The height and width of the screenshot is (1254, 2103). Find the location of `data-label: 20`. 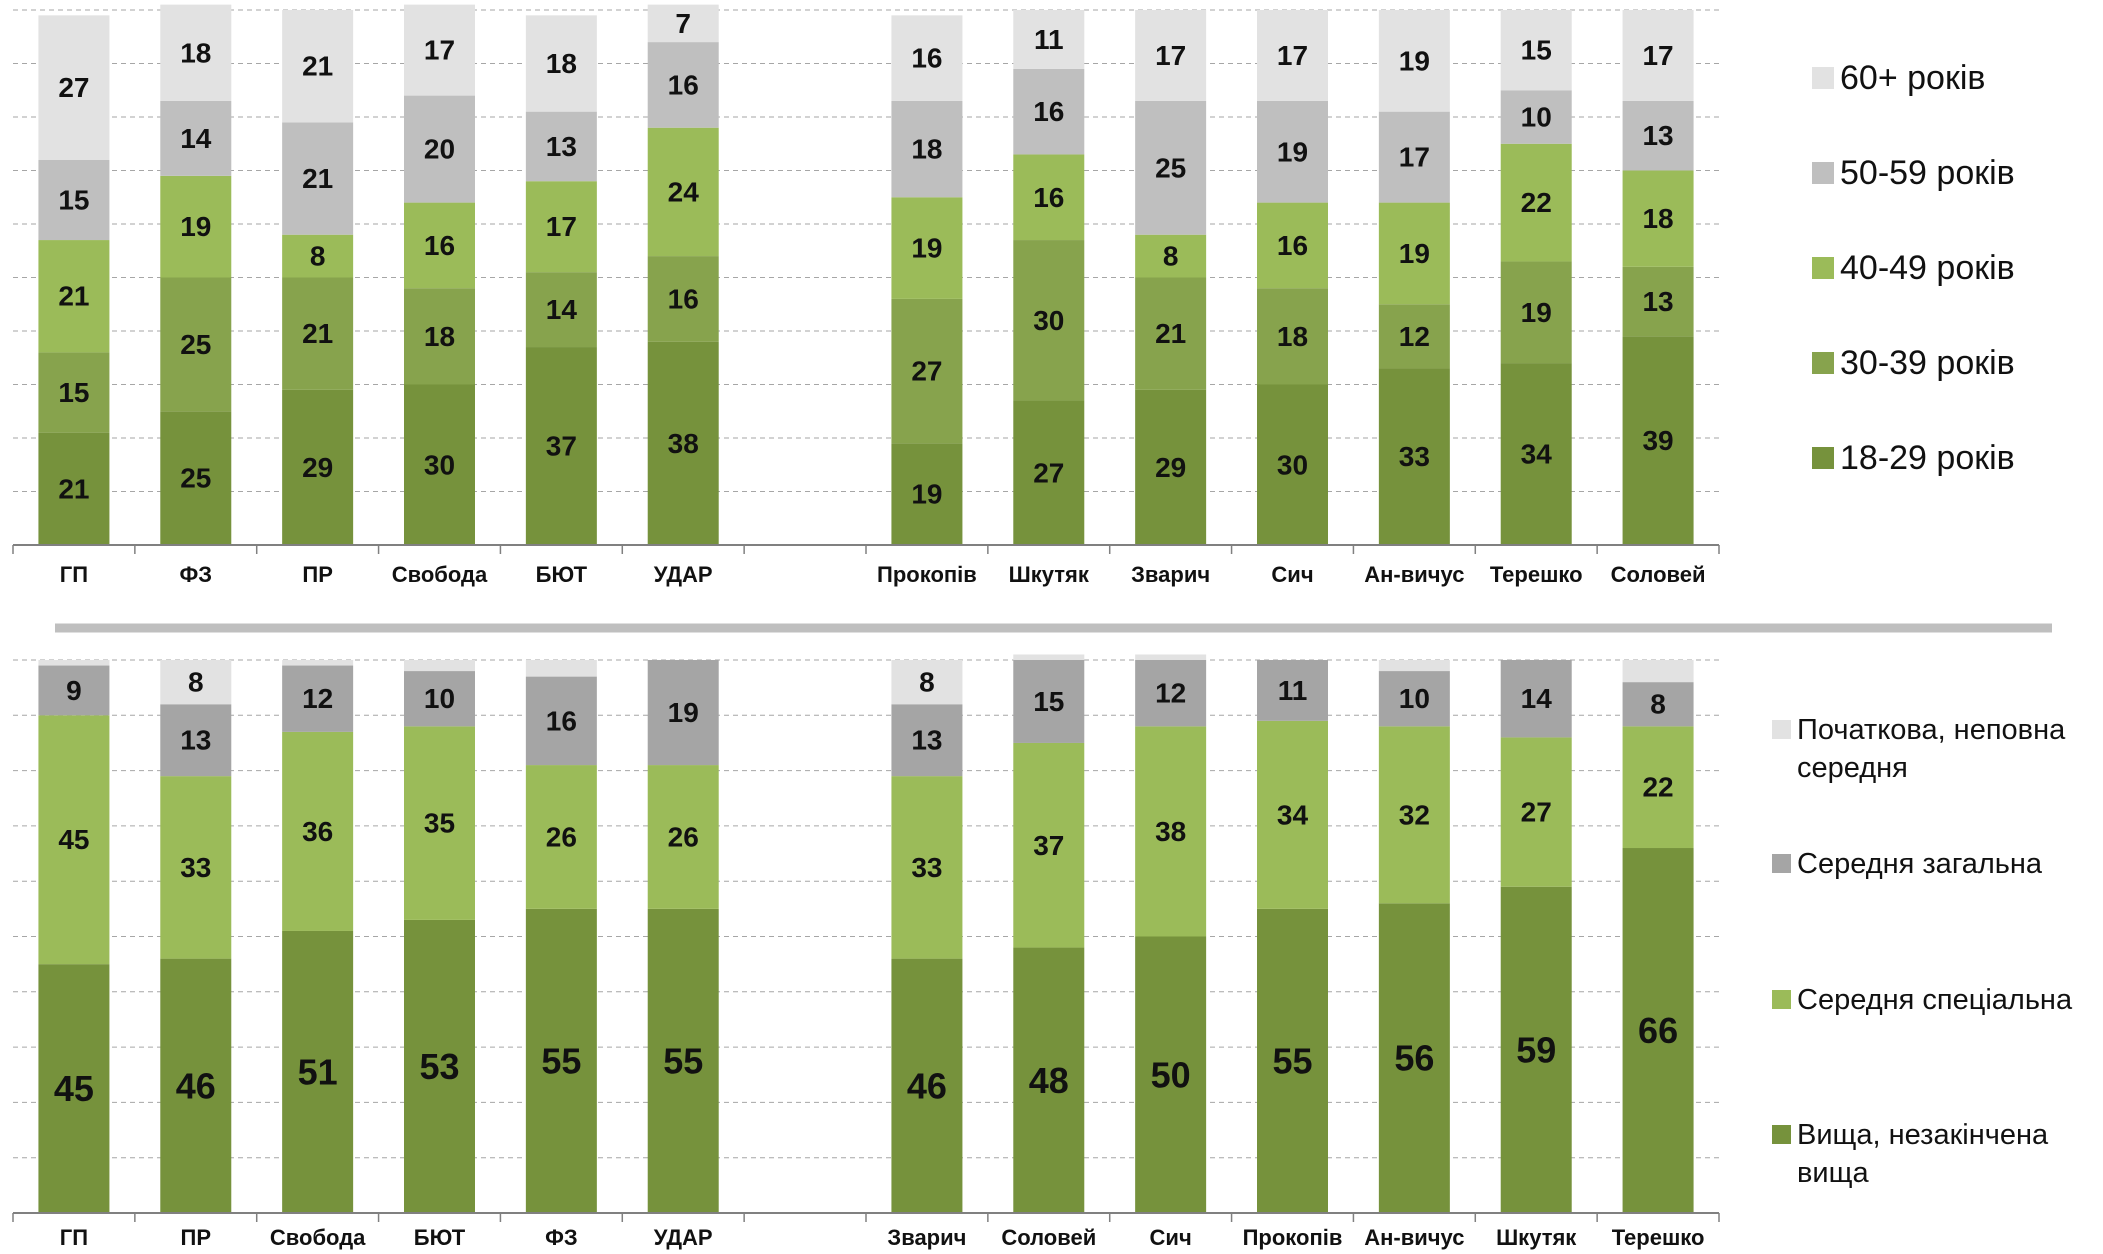

data-label: 20 is located at coordinates (439, 149).